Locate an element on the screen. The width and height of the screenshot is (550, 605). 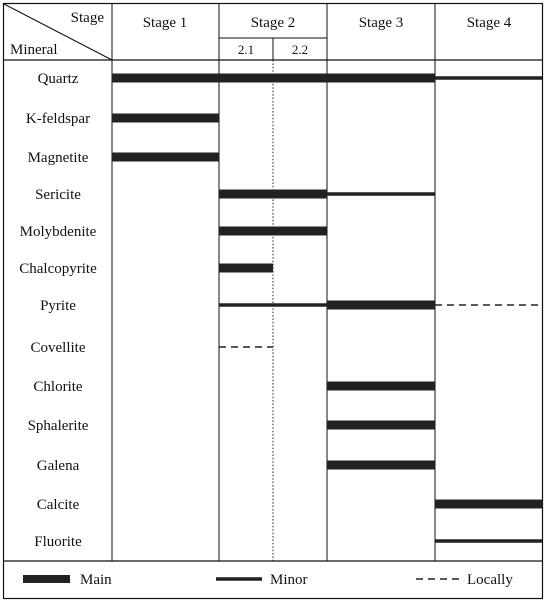
mineral-label-sericite: Sericite is located at coordinates (58, 195).